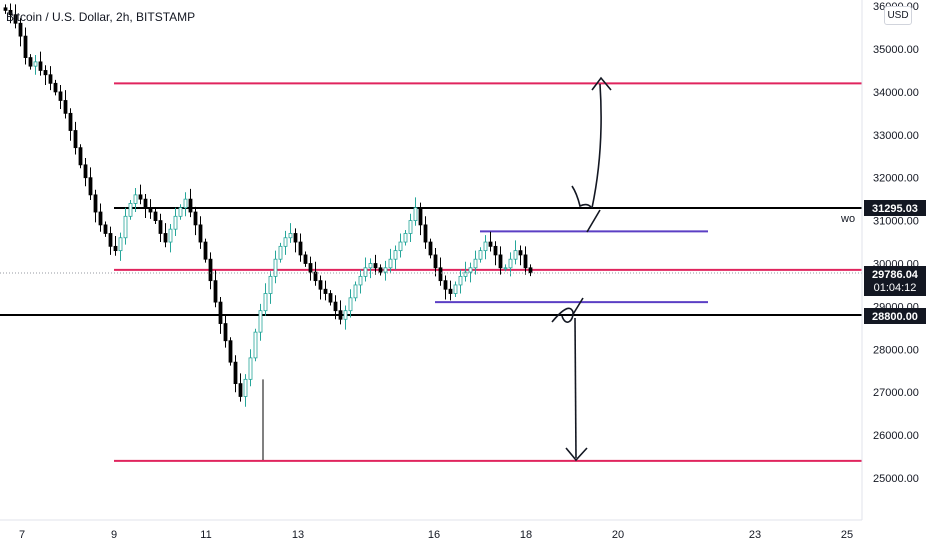  I want to click on currency-button: USD, so click(898, 15).